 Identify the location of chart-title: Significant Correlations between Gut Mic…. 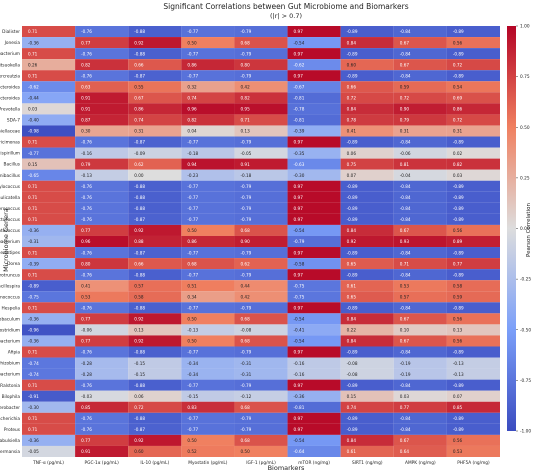
(285, 6).